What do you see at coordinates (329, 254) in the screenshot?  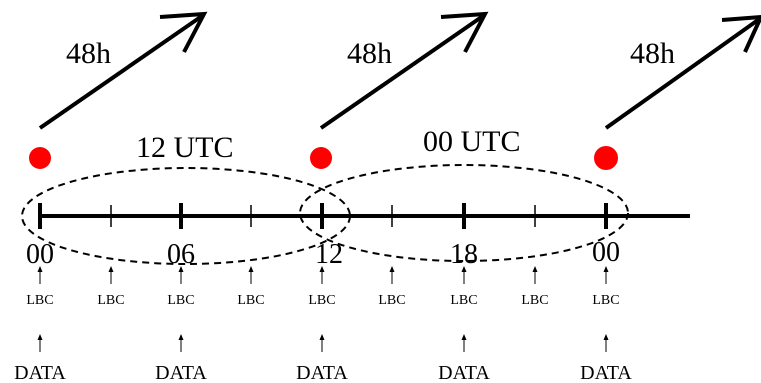 I see `hour-label-12: 12` at bounding box center [329, 254].